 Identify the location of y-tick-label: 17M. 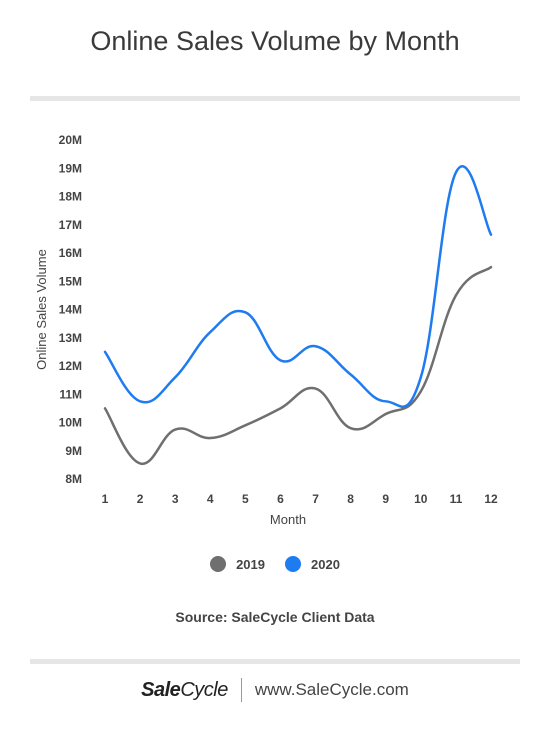
(70, 225).